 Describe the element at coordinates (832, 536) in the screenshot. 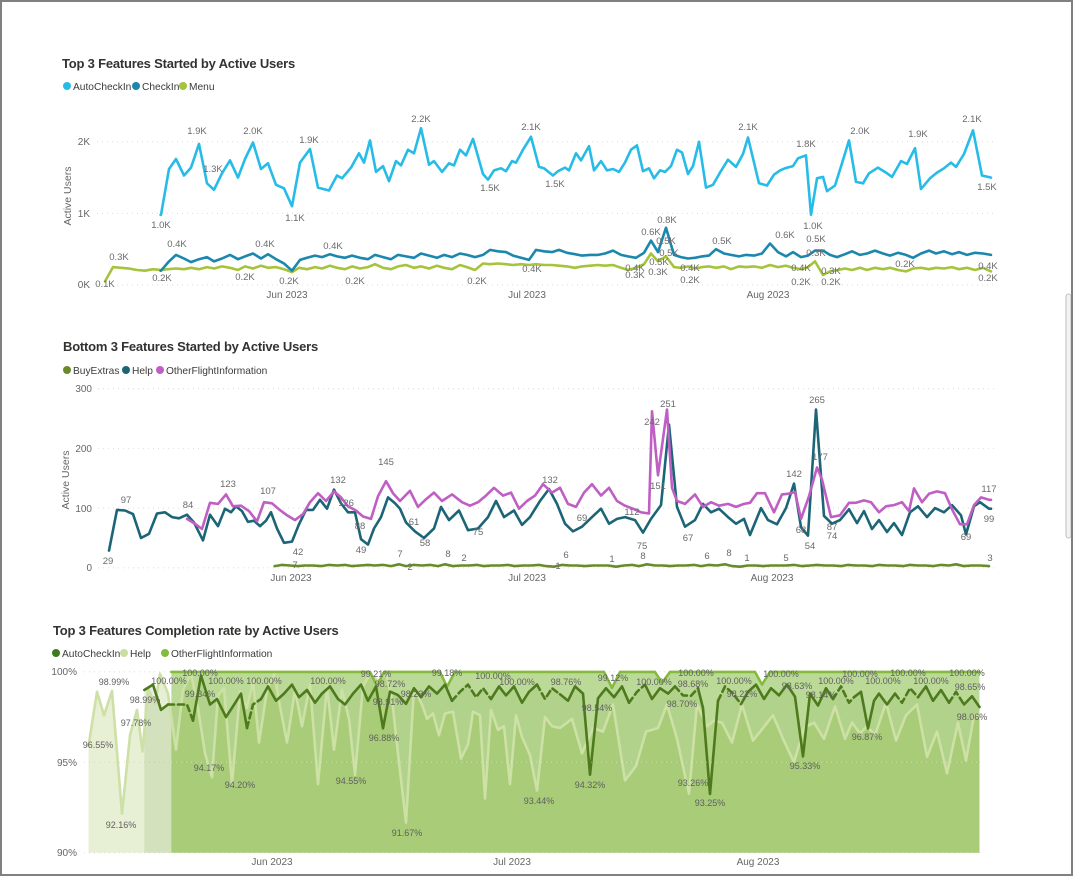

I see `svg-text: 74` at that location.